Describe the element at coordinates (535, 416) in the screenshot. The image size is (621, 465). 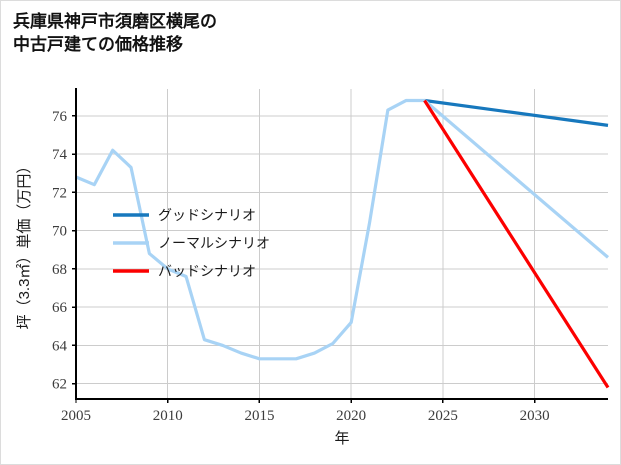
I see `x-tick-label: 2030` at that location.